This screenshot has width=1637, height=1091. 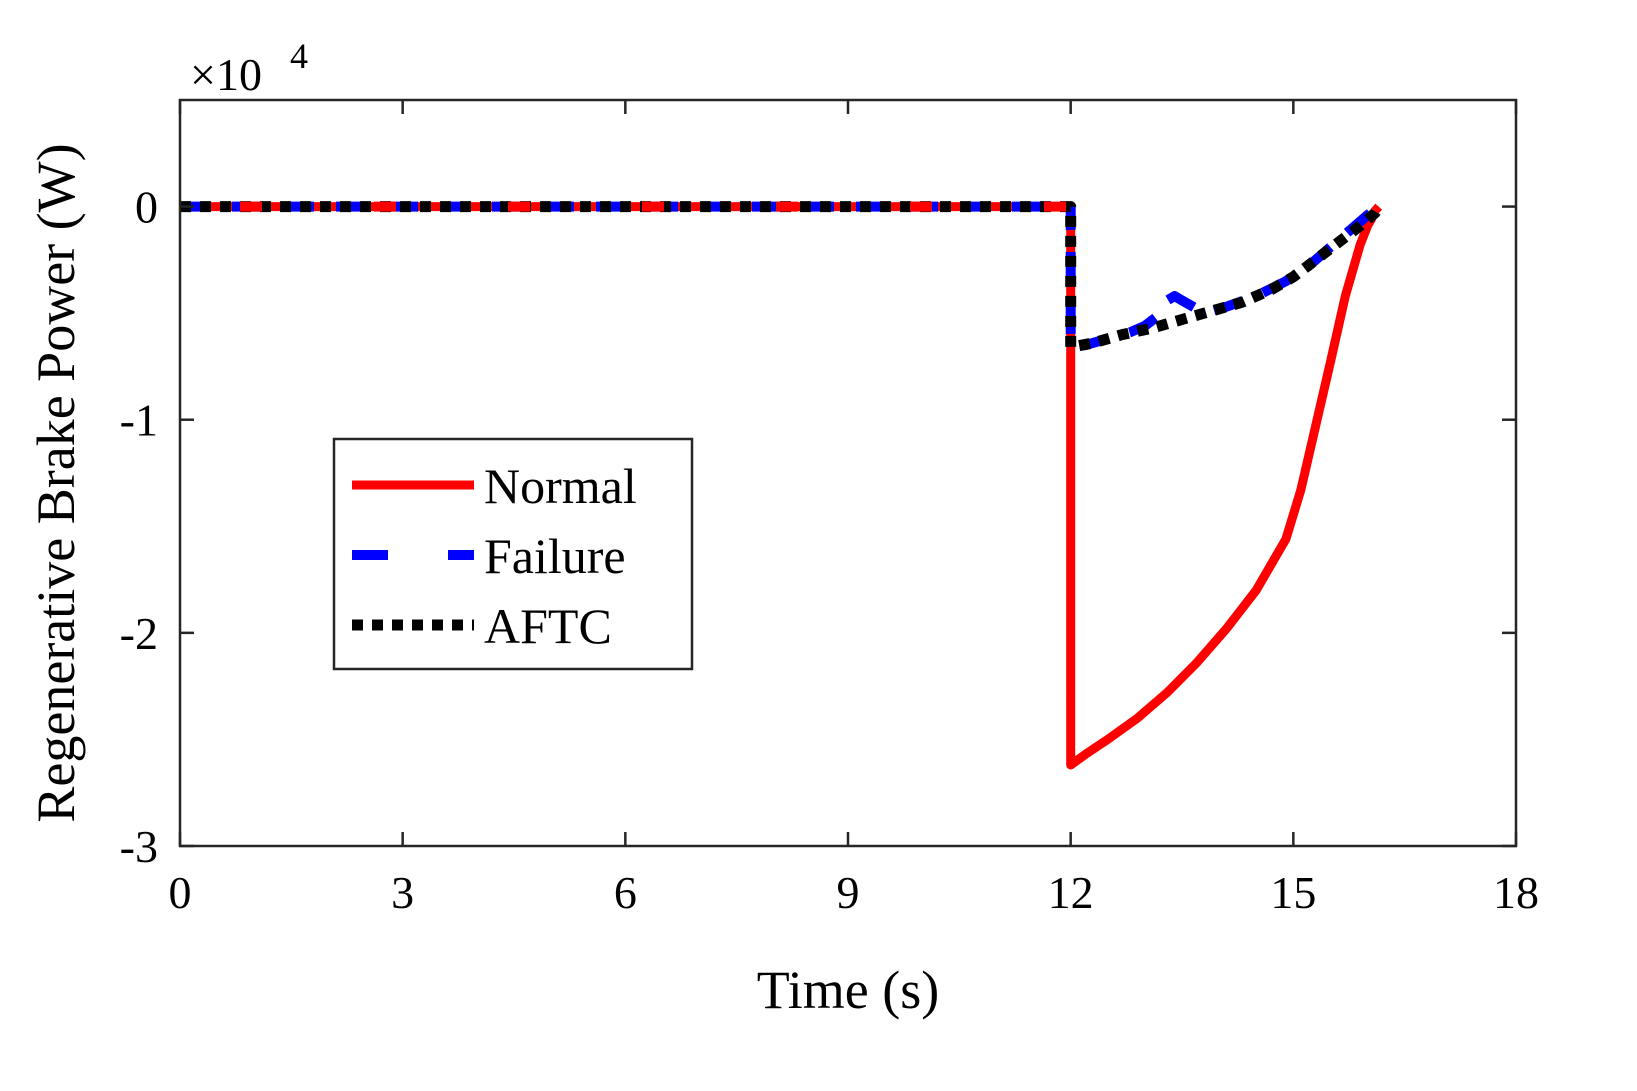 I want to click on x-tick-label: 0, so click(x=180, y=892).